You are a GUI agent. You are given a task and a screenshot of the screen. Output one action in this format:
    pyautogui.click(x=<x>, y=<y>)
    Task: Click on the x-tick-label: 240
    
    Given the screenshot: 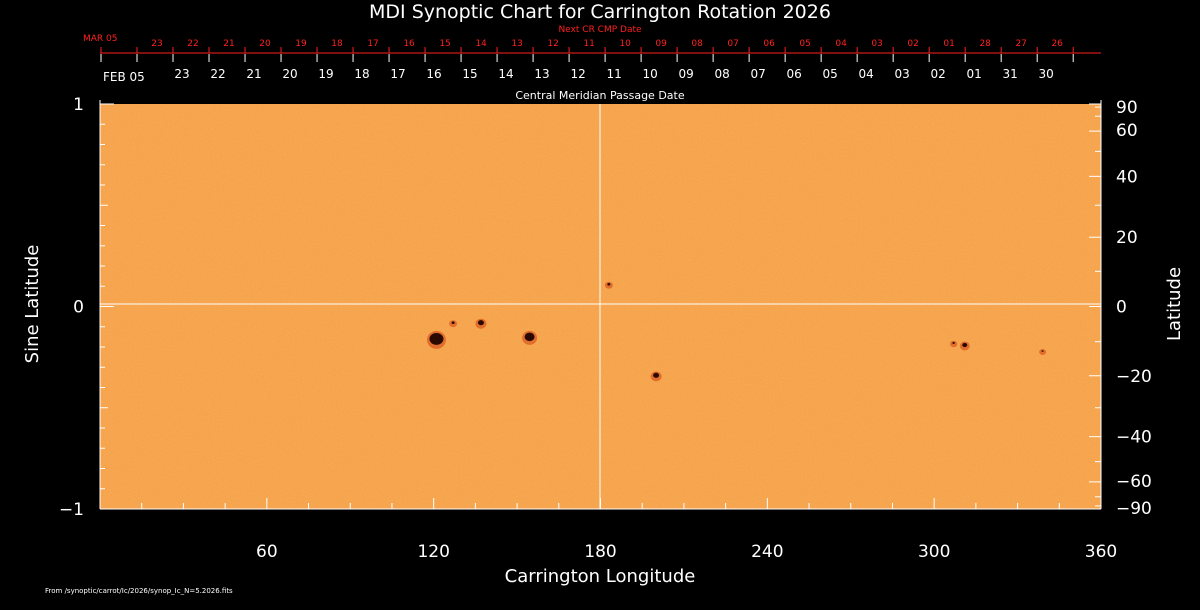 What is the action you would take?
    pyautogui.click(x=767, y=552)
    